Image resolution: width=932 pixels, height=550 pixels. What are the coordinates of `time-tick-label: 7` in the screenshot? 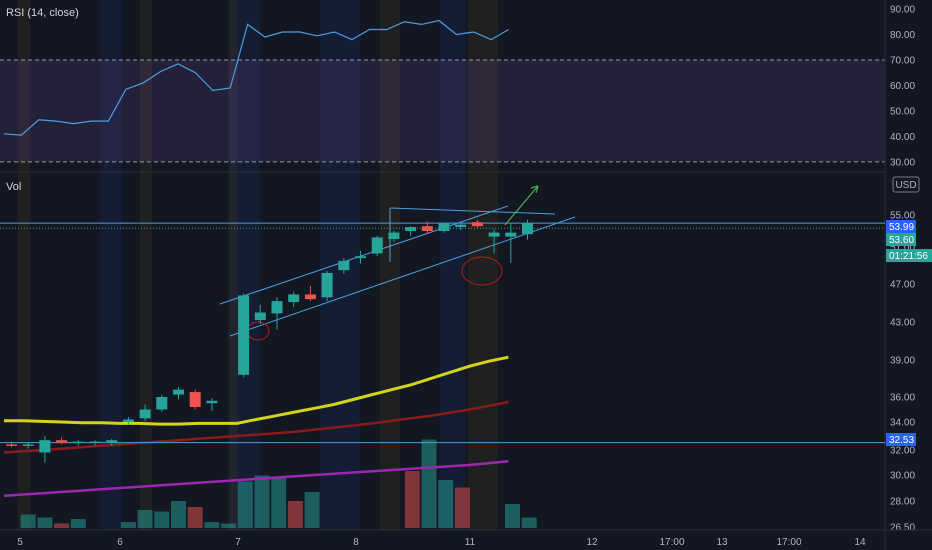 It's located at (238, 542).